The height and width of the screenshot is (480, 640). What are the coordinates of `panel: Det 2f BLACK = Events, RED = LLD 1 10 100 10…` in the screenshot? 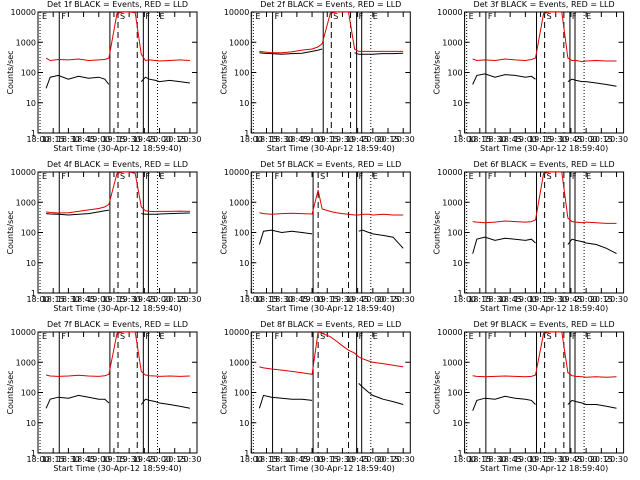 It's located at (316, 76).